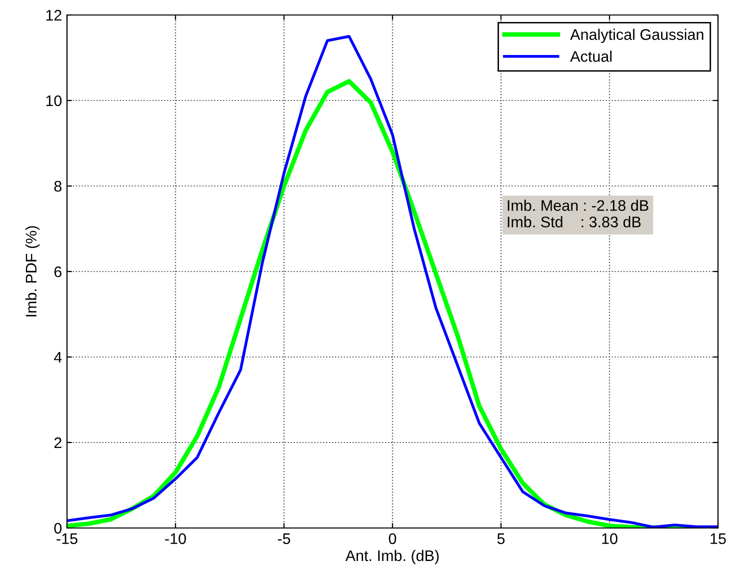 This screenshot has width=732, height=581. What do you see at coordinates (58, 357) in the screenshot?
I see `y-tick-label: 4` at bounding box center [58, 357].